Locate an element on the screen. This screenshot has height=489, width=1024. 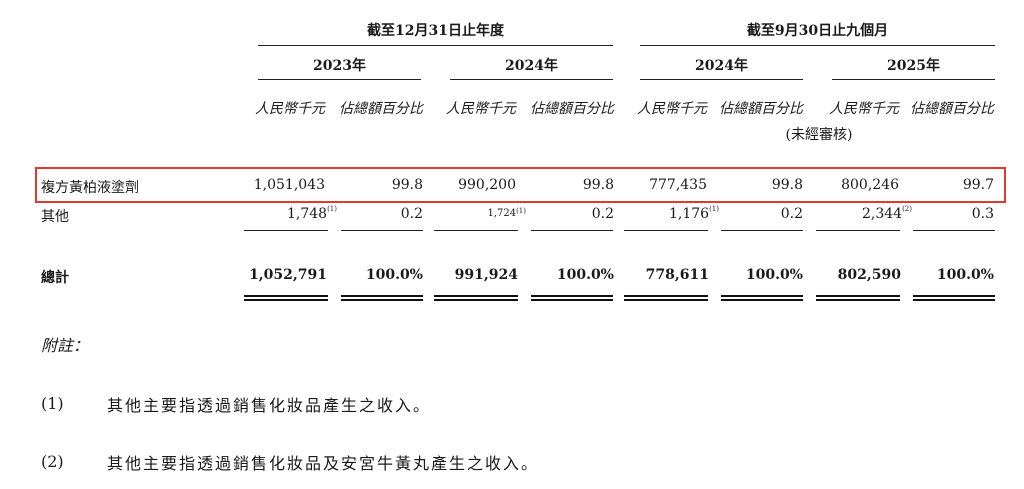
unaudited-note: (未經審核) is located at coordinates (819, 135).